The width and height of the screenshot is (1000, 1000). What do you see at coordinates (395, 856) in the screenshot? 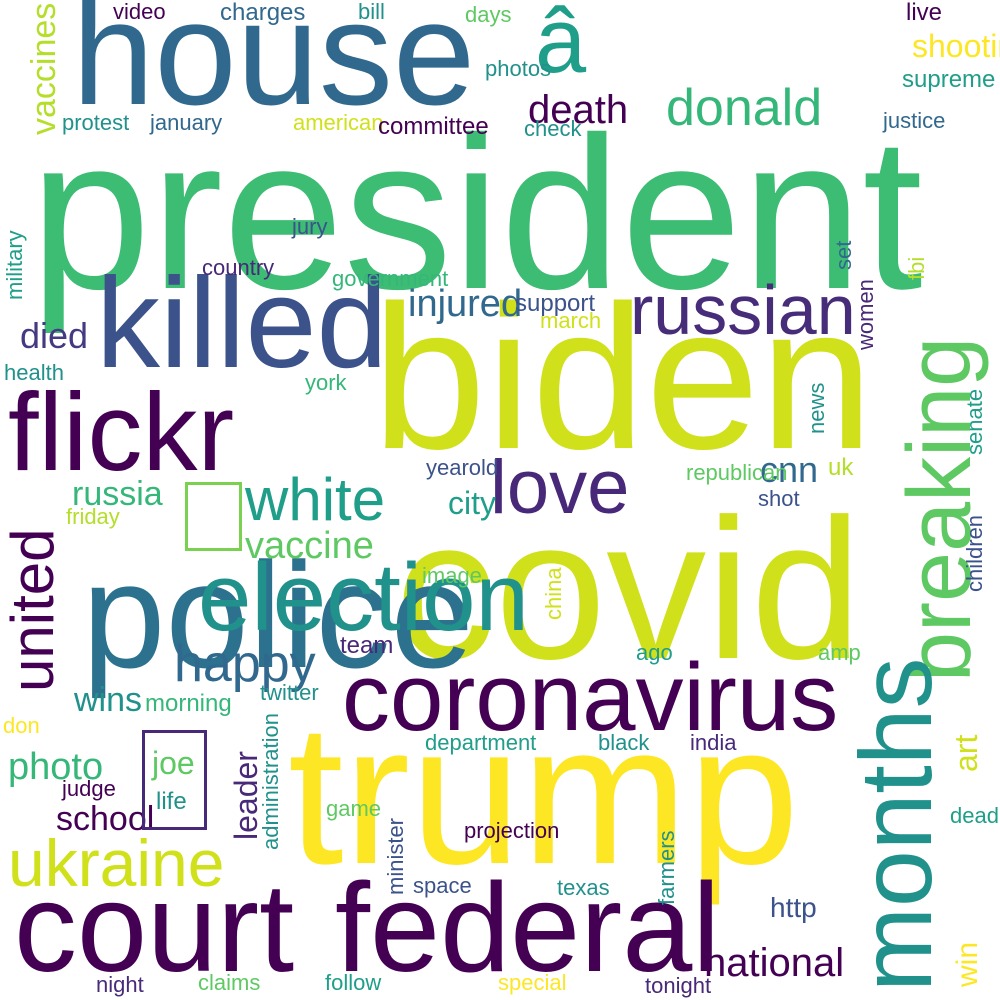
I see `word-military: minister` at bounding box center [395, 856].